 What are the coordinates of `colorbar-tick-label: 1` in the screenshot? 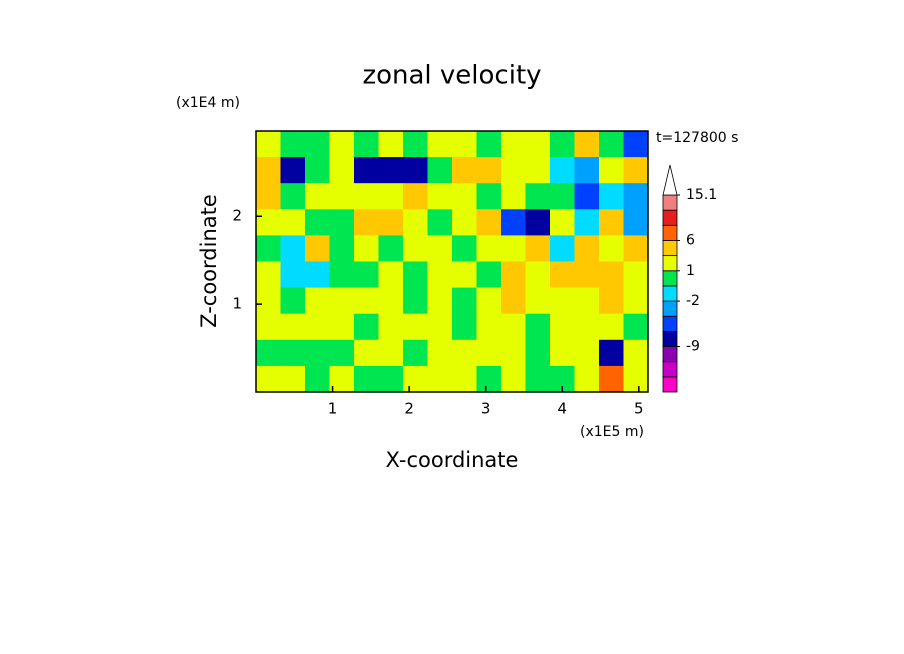 It's located at (690, 271).